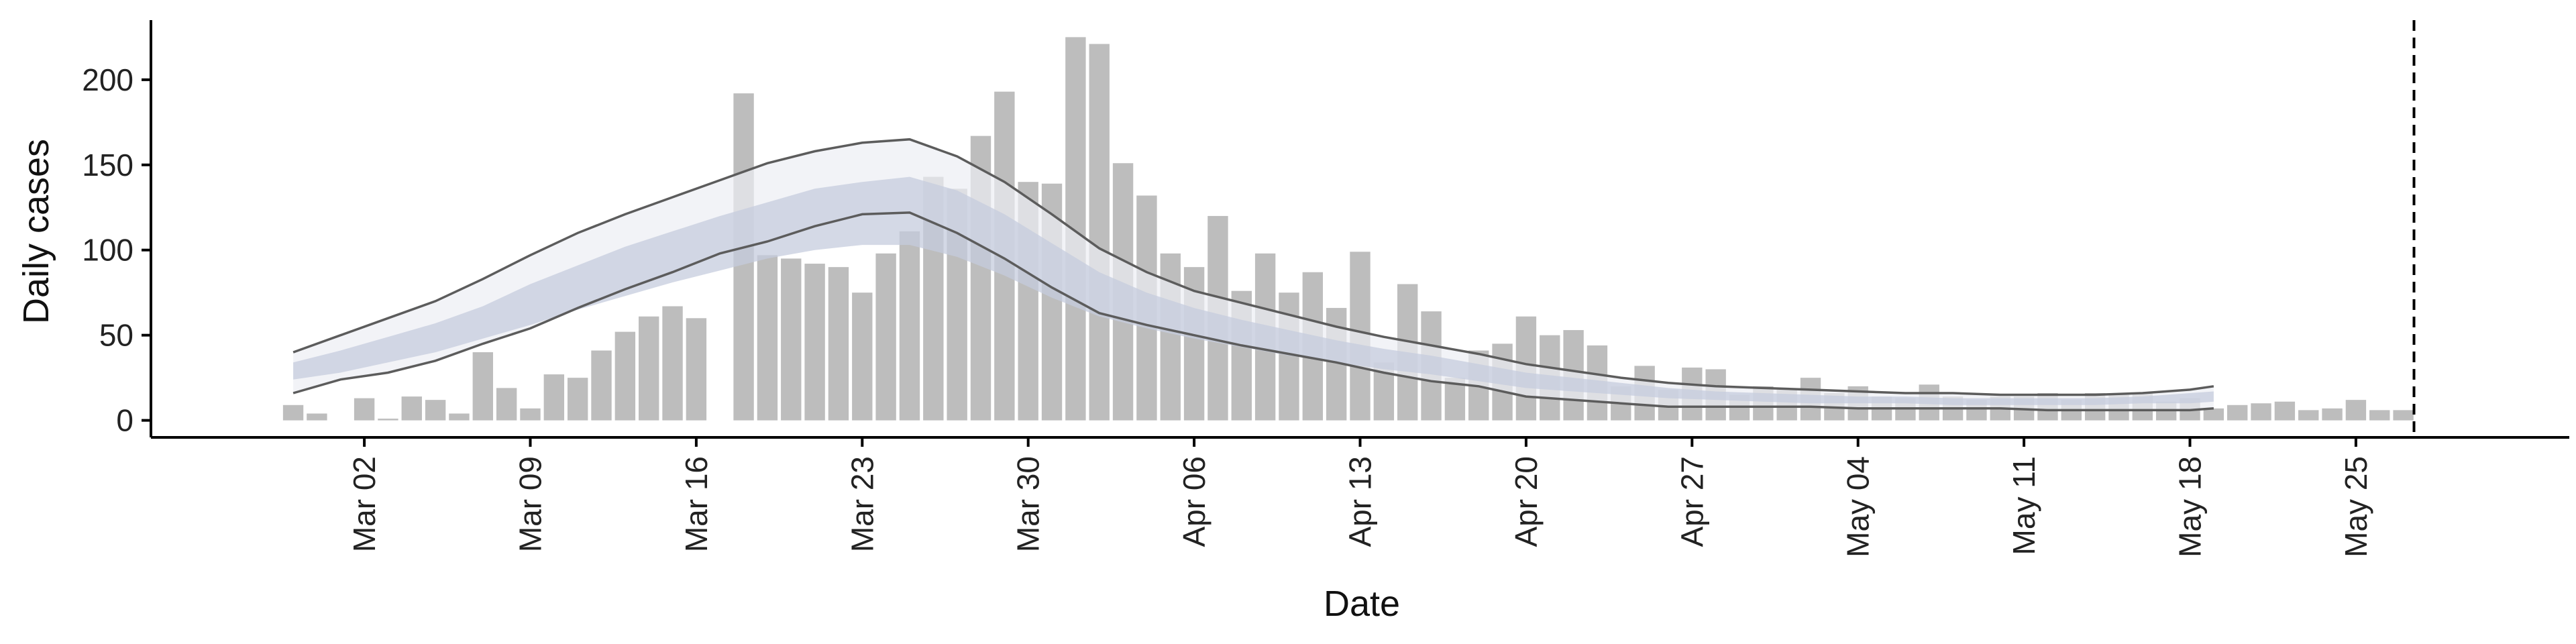 Image resolution: width=2576 pixels, height=644 pixels. What do you see at coordinates (696, 504) in the screenshot?
I see `x-tick-label: Mar 16` at bounding box center [696, 504].